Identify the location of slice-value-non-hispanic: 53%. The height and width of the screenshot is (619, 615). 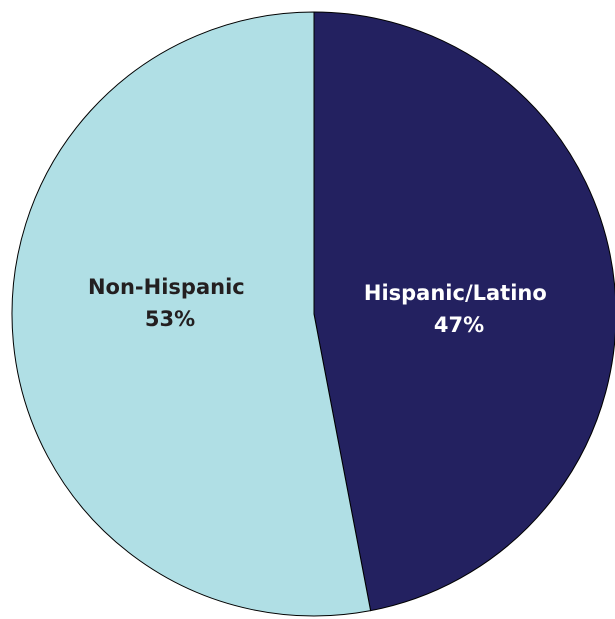
(170, 319).